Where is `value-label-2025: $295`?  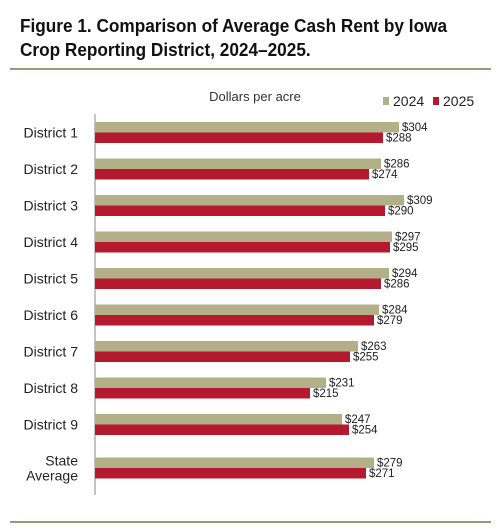
value-label-2025: $295 is located at coordinates (406, 248).